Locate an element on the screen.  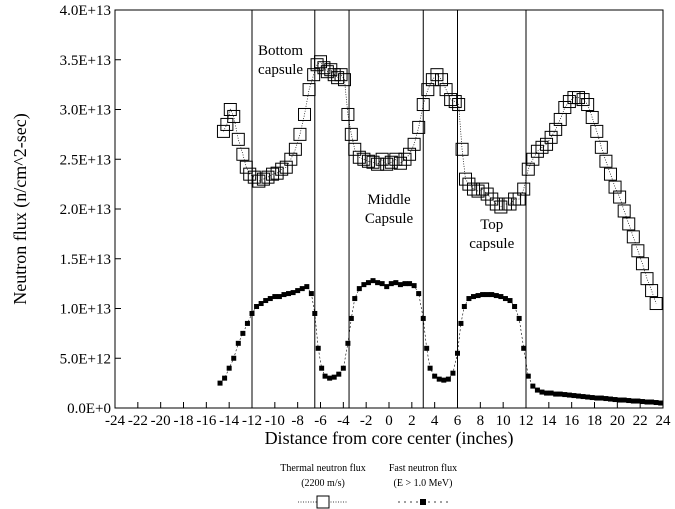
legend-marker-fast is located at coordinates (423, 502).